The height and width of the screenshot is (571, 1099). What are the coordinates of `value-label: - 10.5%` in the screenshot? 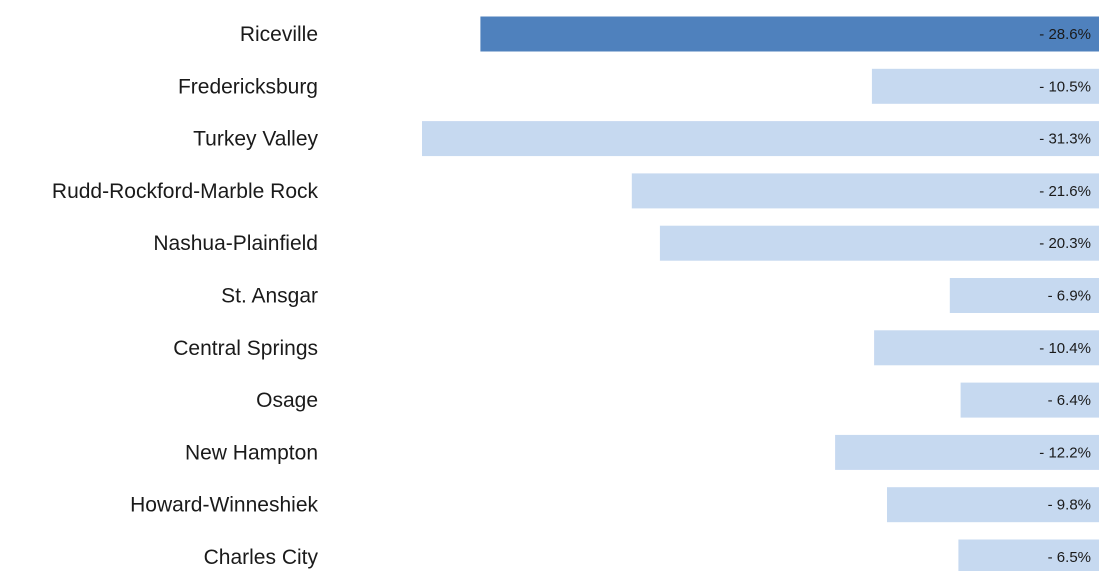 It's located at (1065, 86).